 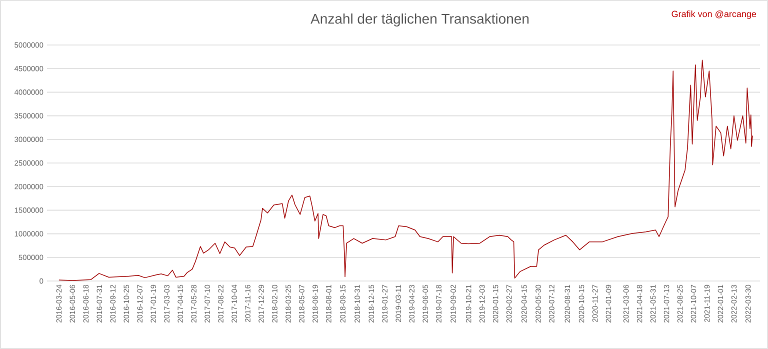 I want to click on chart-title: Anzahl der täglichen Transaktionen, so click(x=419, y=20).